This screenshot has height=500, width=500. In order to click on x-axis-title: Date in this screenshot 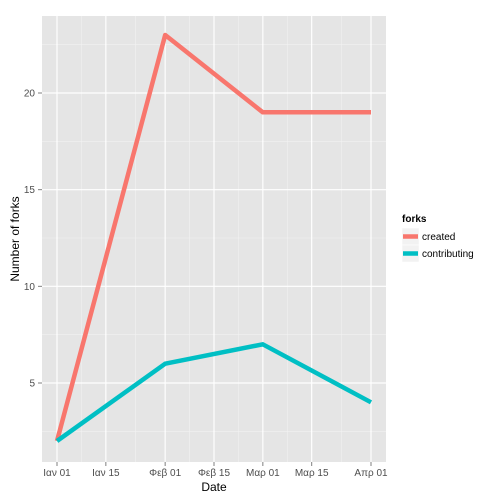, I will do `click(214, 487)`.